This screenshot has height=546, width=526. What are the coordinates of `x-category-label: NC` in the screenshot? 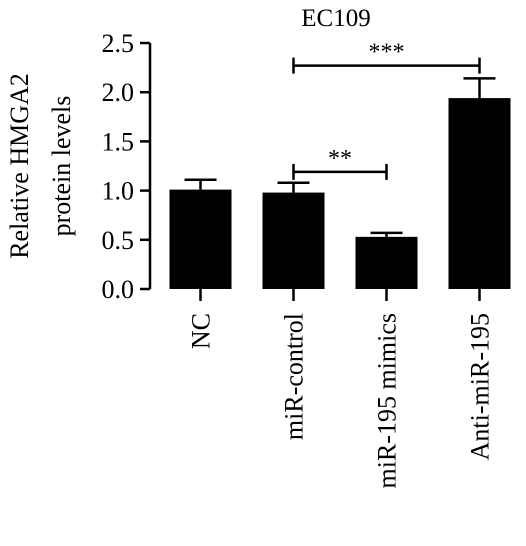 It's located at (201, 331).